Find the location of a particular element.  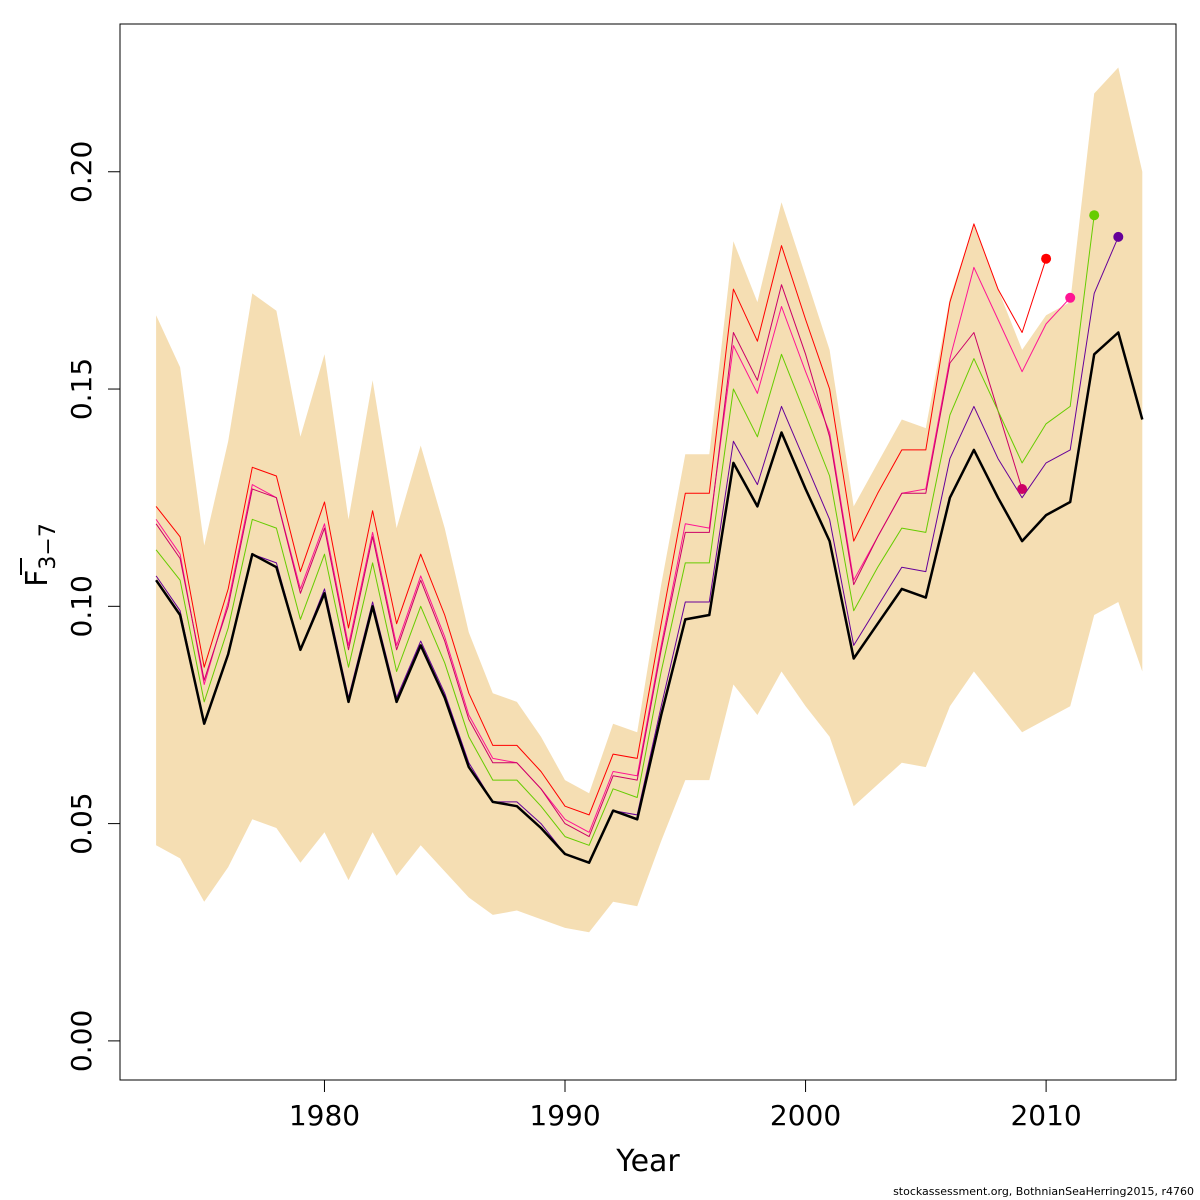

y-tick-label: 0.15 is located at coordinates (81, 389).